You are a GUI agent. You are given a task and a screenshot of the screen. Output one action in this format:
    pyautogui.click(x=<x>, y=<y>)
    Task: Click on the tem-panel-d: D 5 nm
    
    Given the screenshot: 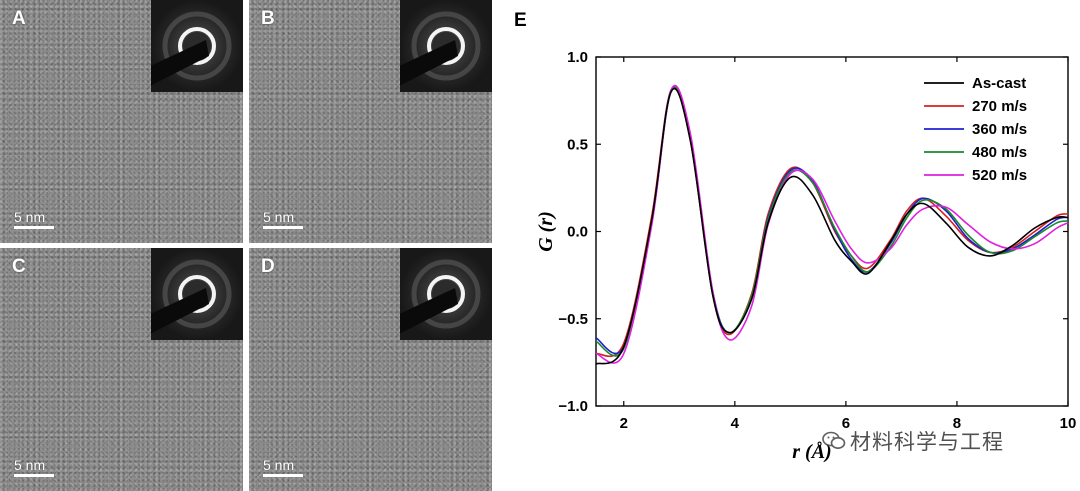 What is the action you would take?
    pyautogui.click(x=370, y=369)
    